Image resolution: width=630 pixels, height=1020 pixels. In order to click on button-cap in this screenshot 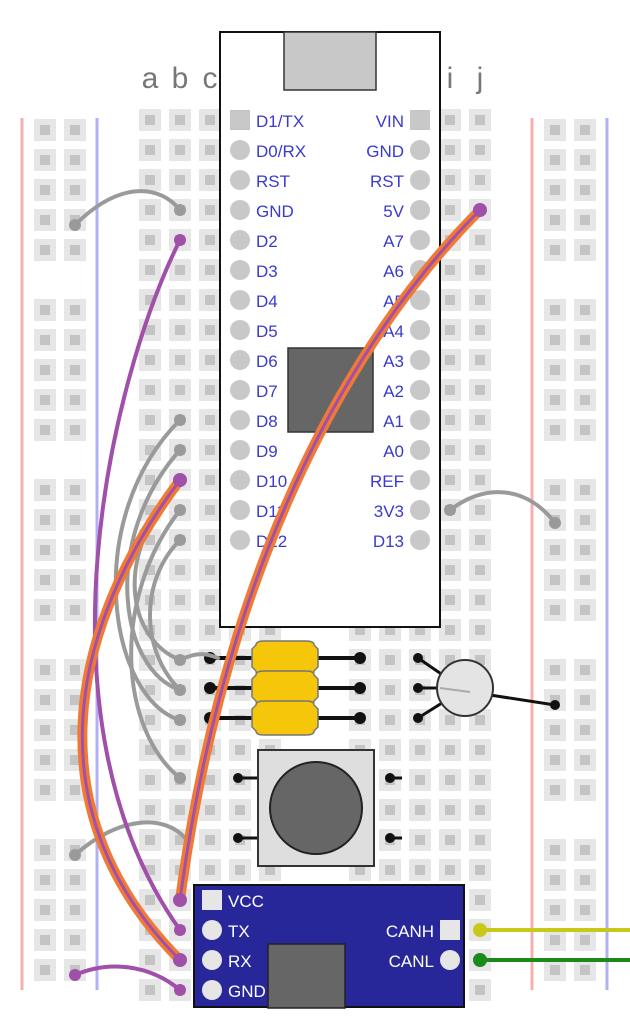, I will do `click(316, 808)`.